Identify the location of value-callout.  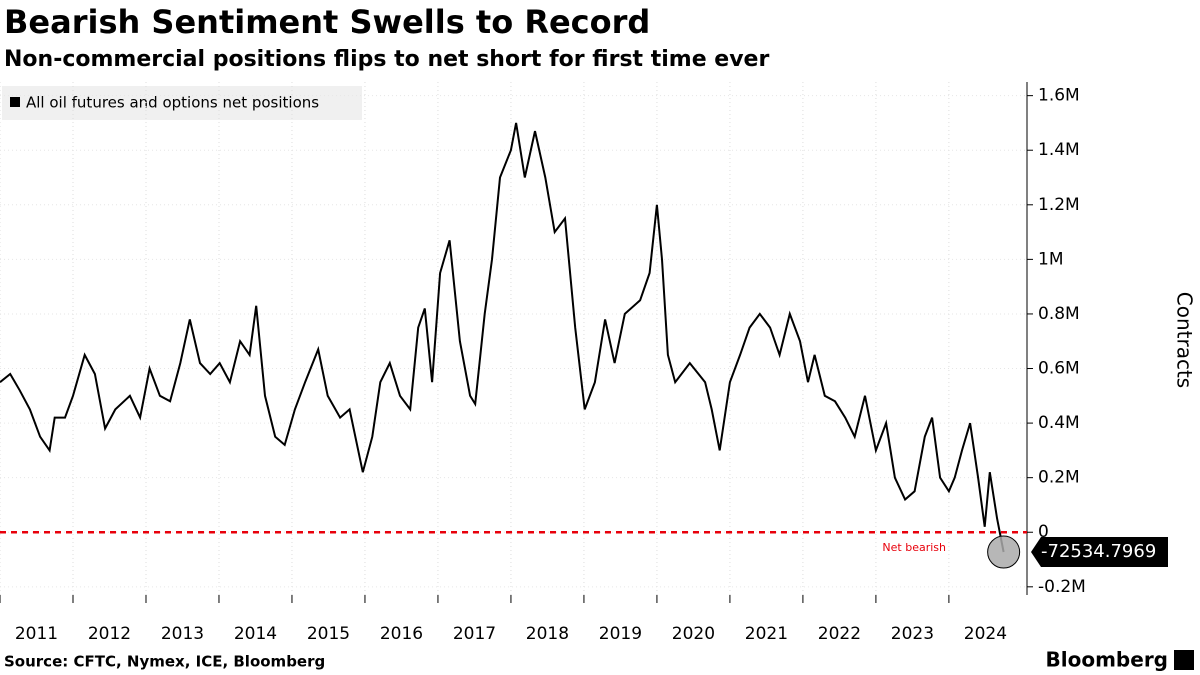
(1099, 552).